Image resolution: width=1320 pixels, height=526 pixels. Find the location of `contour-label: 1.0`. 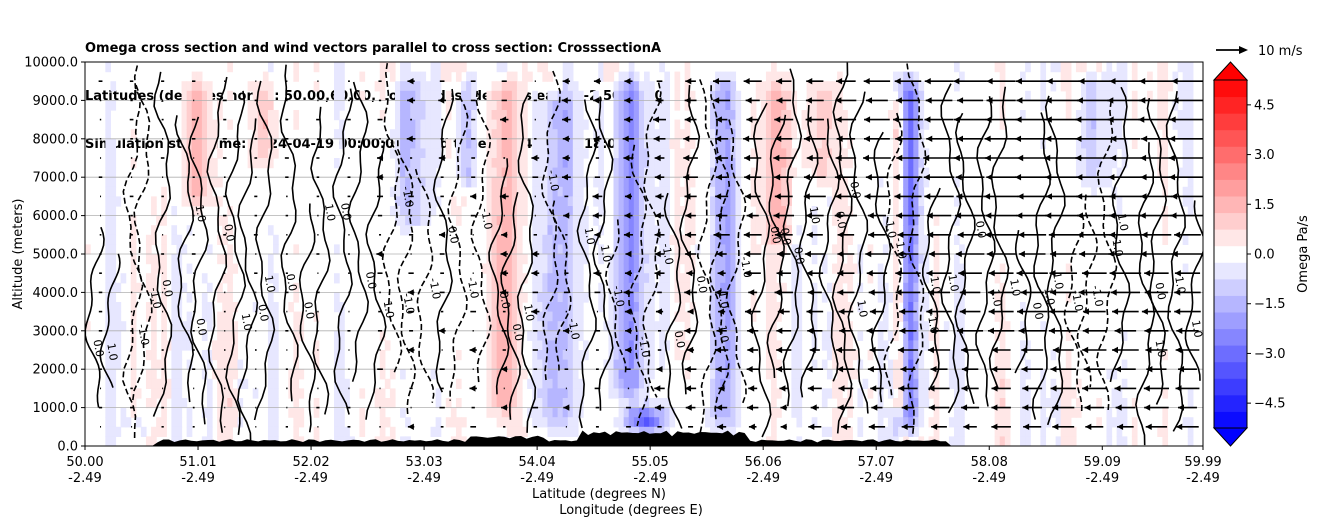

contour-label: 1.0 is located at coordinates (112, 351).